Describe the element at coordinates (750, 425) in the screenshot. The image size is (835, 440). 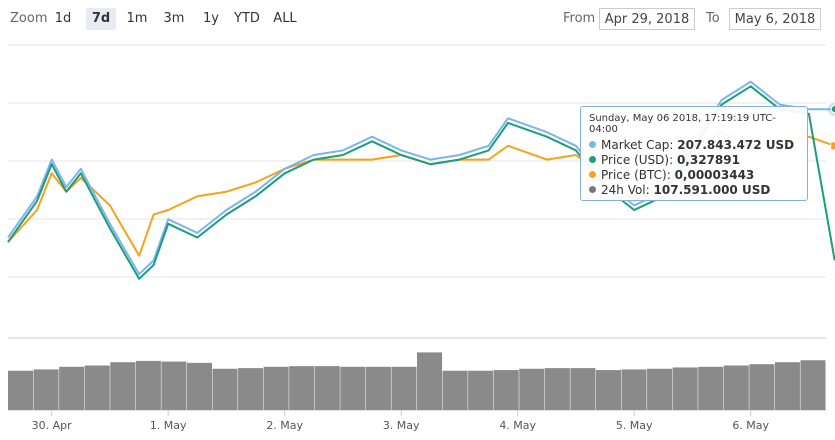
I see `x-tick-label: 6. May` at that location.